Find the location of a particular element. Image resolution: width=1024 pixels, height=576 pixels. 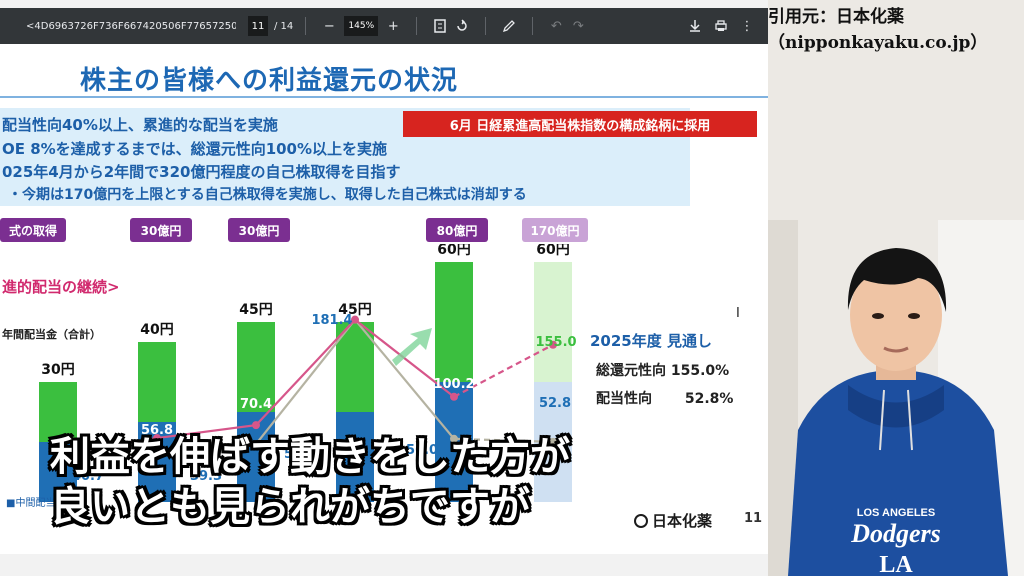

data-label: 56.0 is located at coordinates (422, 450).